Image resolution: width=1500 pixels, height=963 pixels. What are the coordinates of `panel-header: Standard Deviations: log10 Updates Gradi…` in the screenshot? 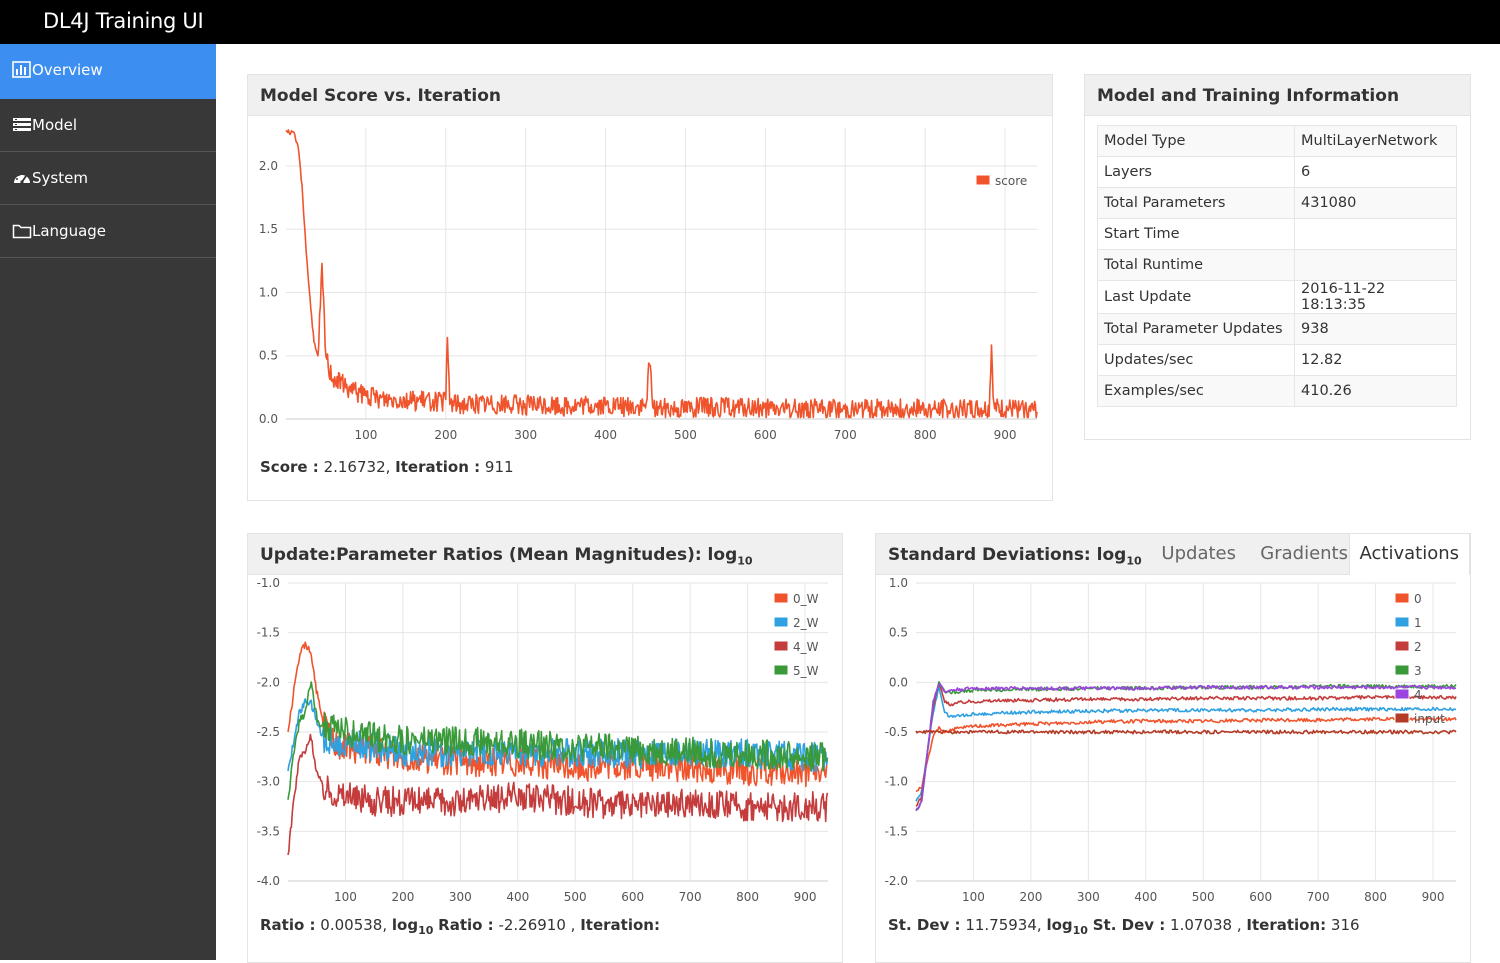 It's located at (1173, 554).